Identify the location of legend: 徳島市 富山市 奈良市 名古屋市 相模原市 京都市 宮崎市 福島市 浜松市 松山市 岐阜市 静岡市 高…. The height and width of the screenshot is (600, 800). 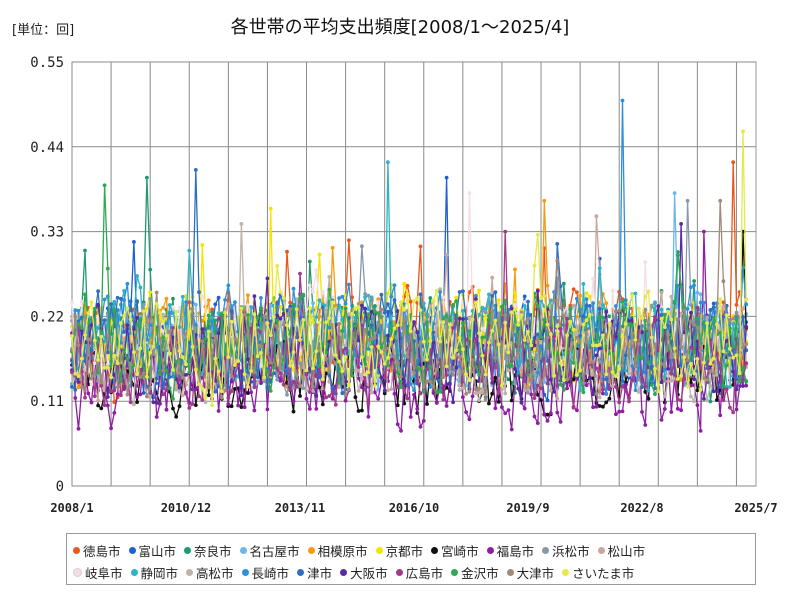
(411, 559).